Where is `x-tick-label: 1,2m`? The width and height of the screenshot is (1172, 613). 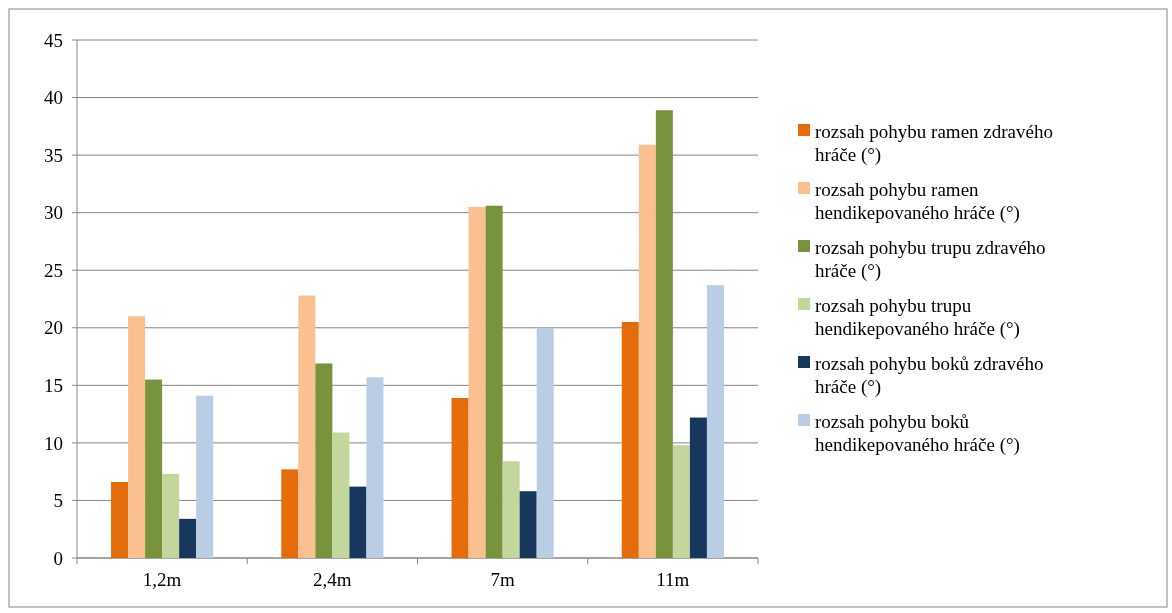
x-tick-label: 1,2m is located at coordinates (162, 579).